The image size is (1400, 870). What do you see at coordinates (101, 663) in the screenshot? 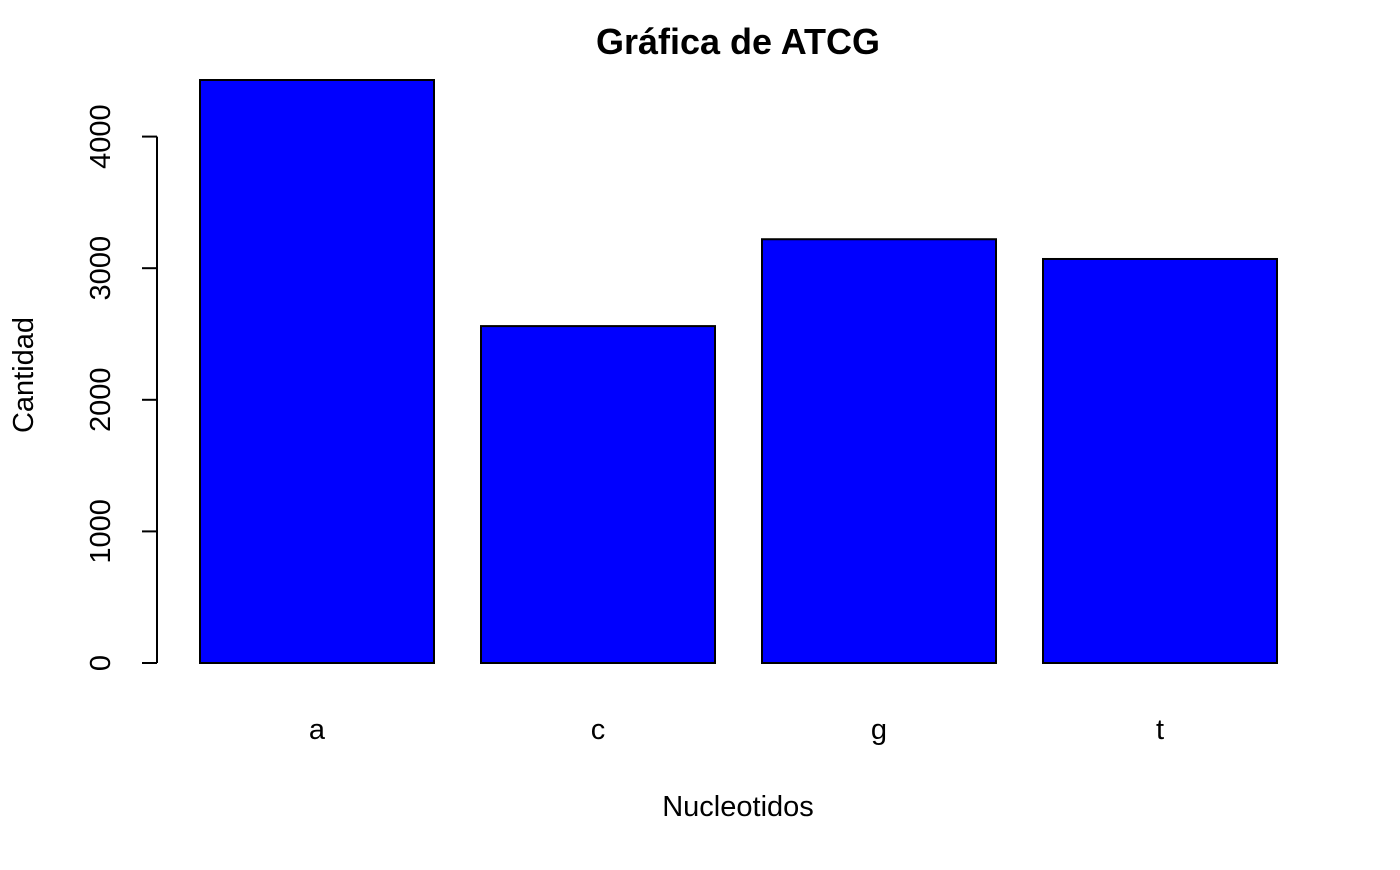
I see `y-tick-label: 0` at bounding box center [101, 663].